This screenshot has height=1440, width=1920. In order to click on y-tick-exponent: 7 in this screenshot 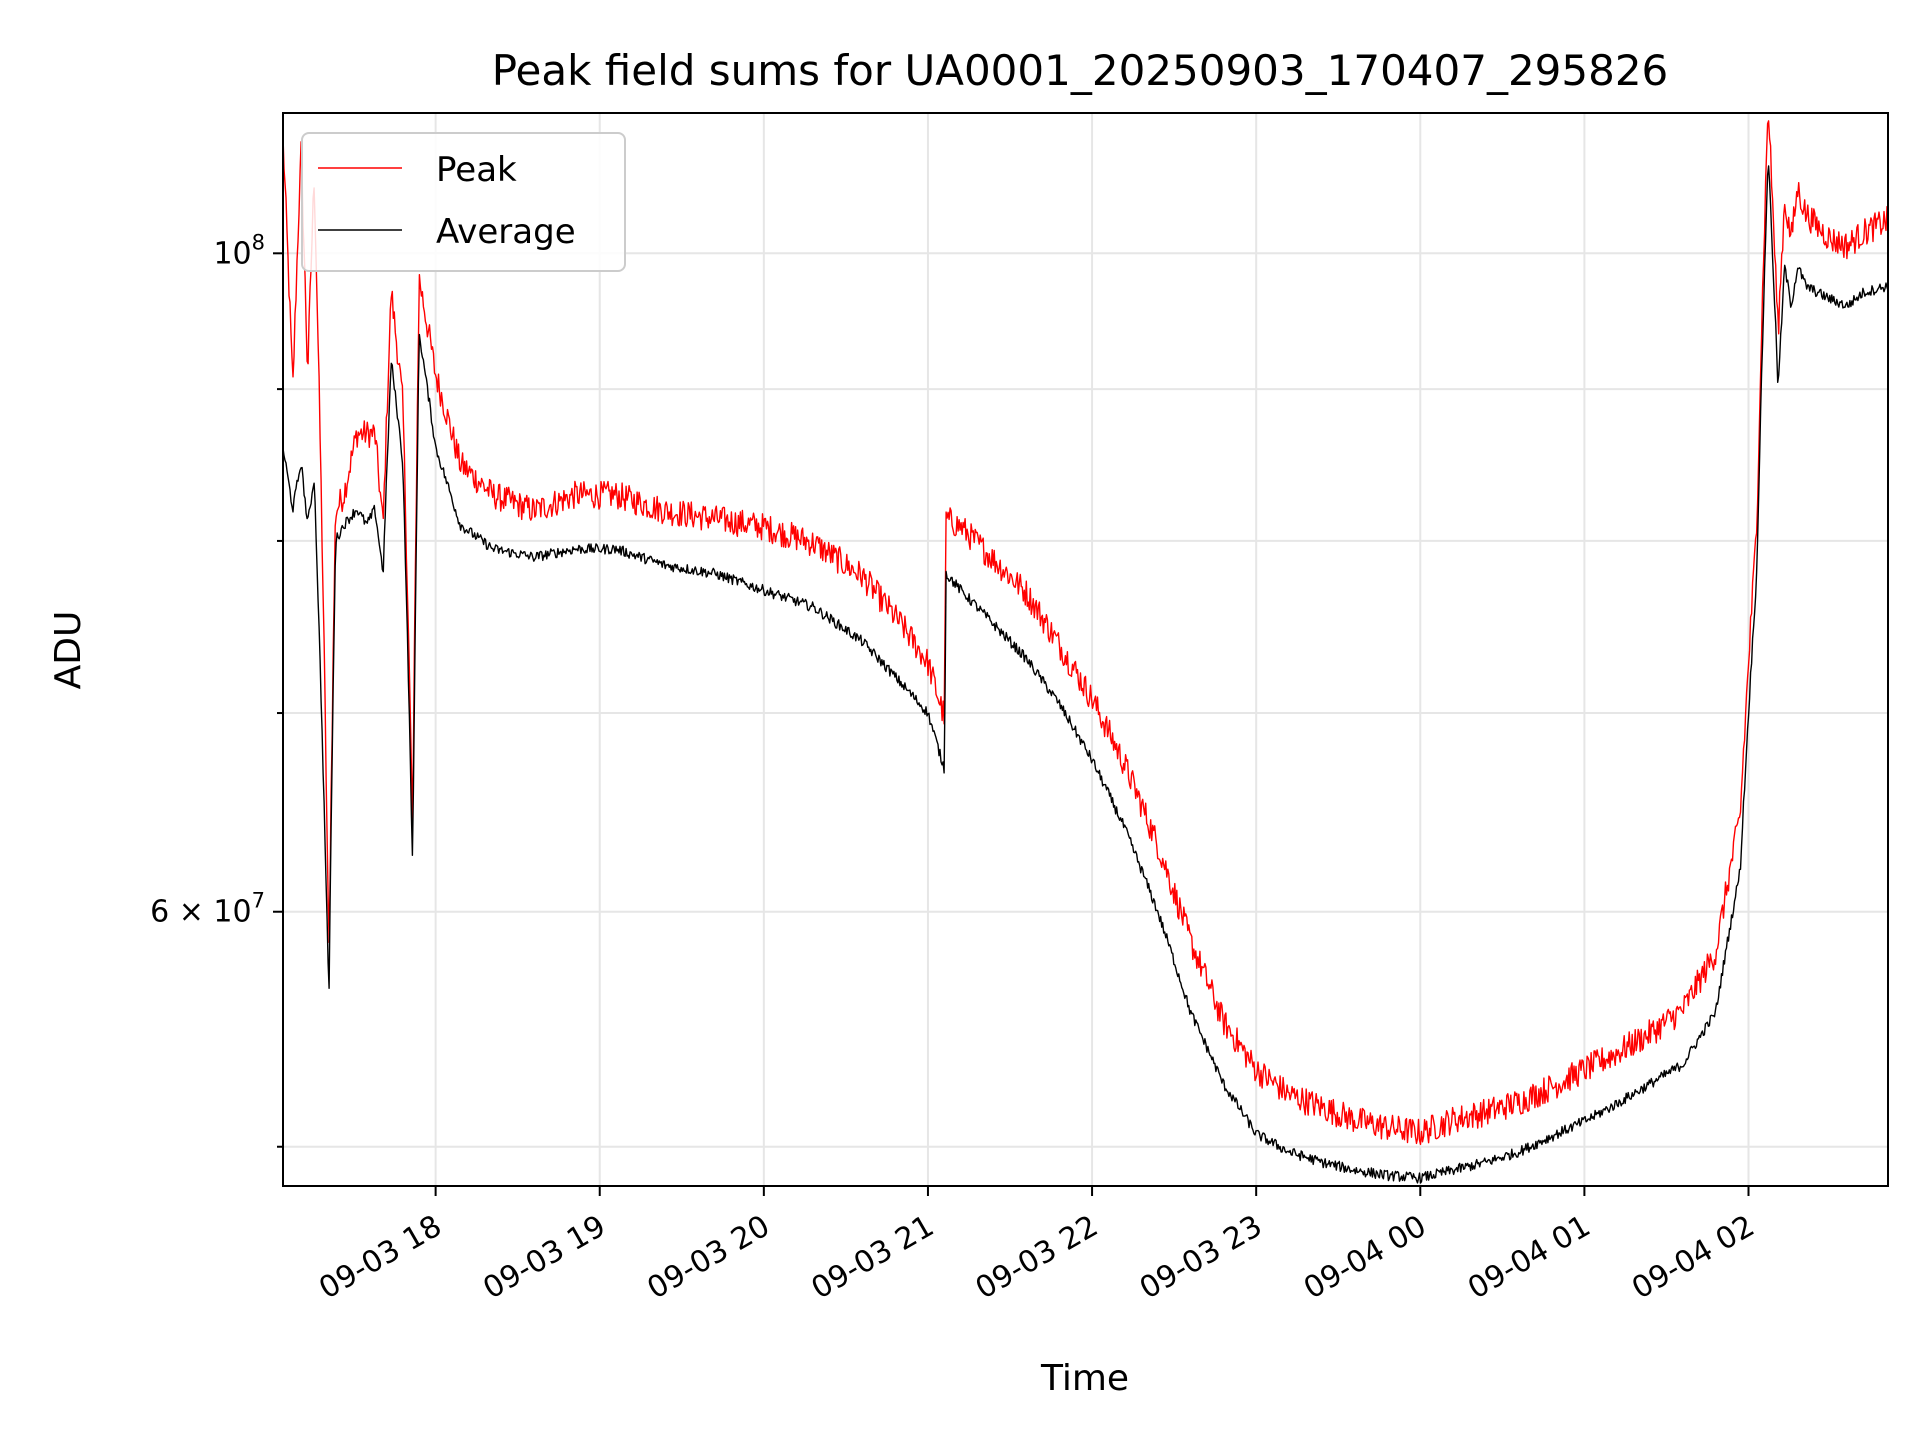, I will do `click(258, 901)`.